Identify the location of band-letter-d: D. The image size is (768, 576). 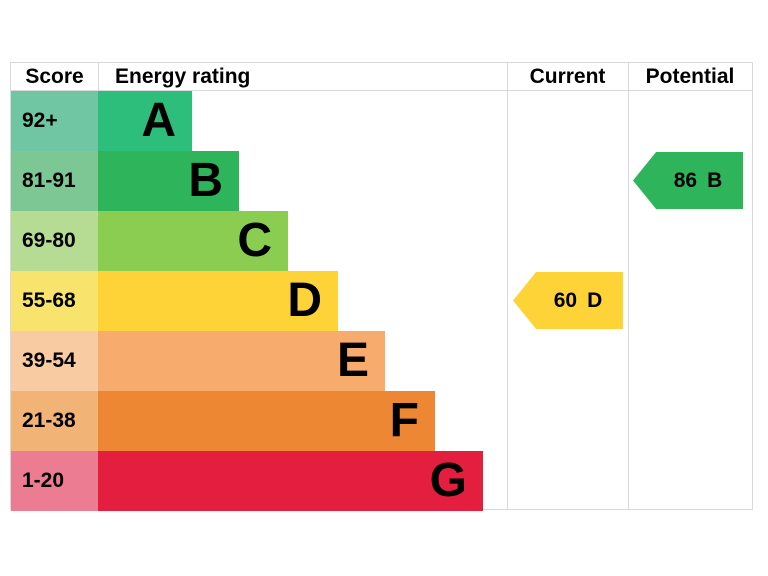
(304, 300).